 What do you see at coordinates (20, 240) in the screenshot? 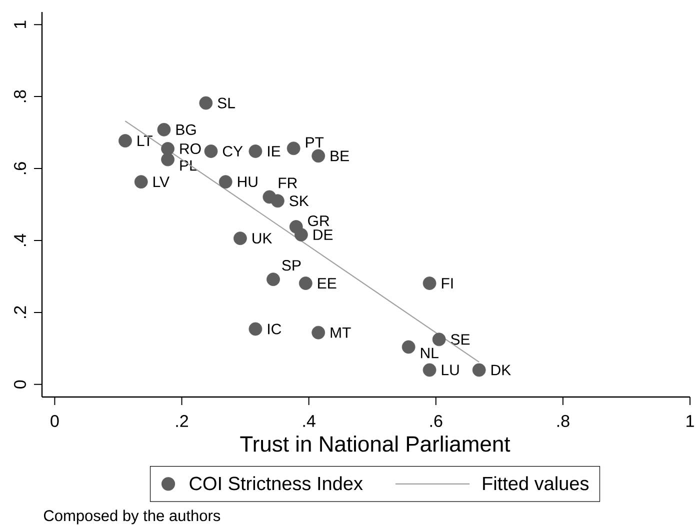
I see `y-tick-label: .4` at bounding box center [20, 240].